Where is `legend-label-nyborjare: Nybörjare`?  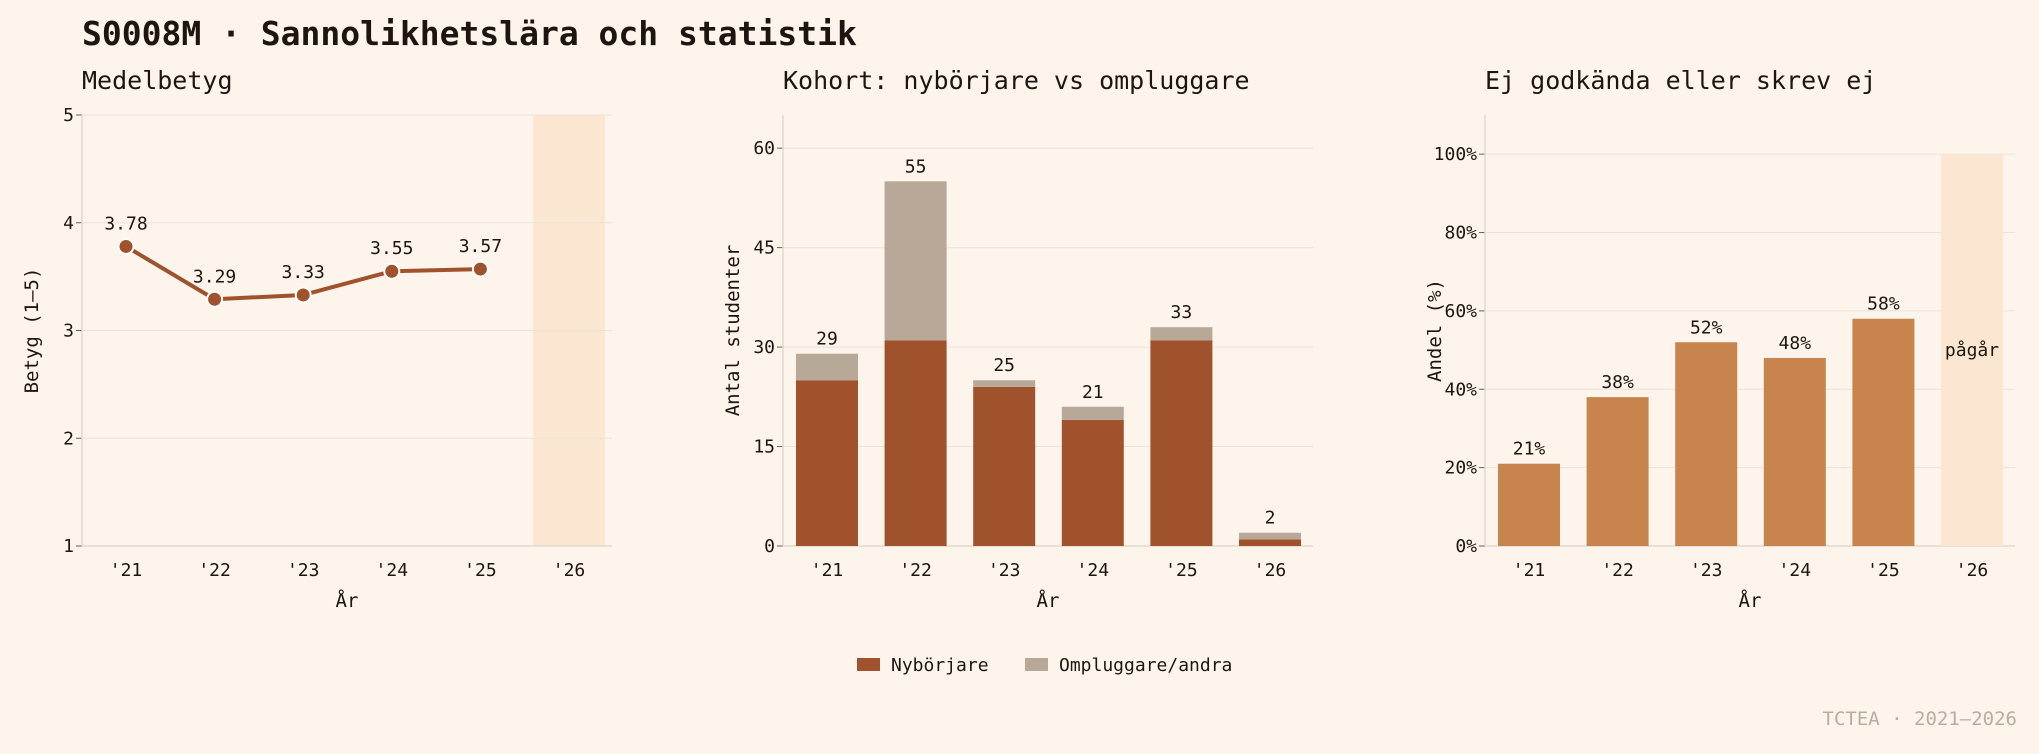
legend-label-nyborjare: Nybörjare is located at coordinates (940, 665).